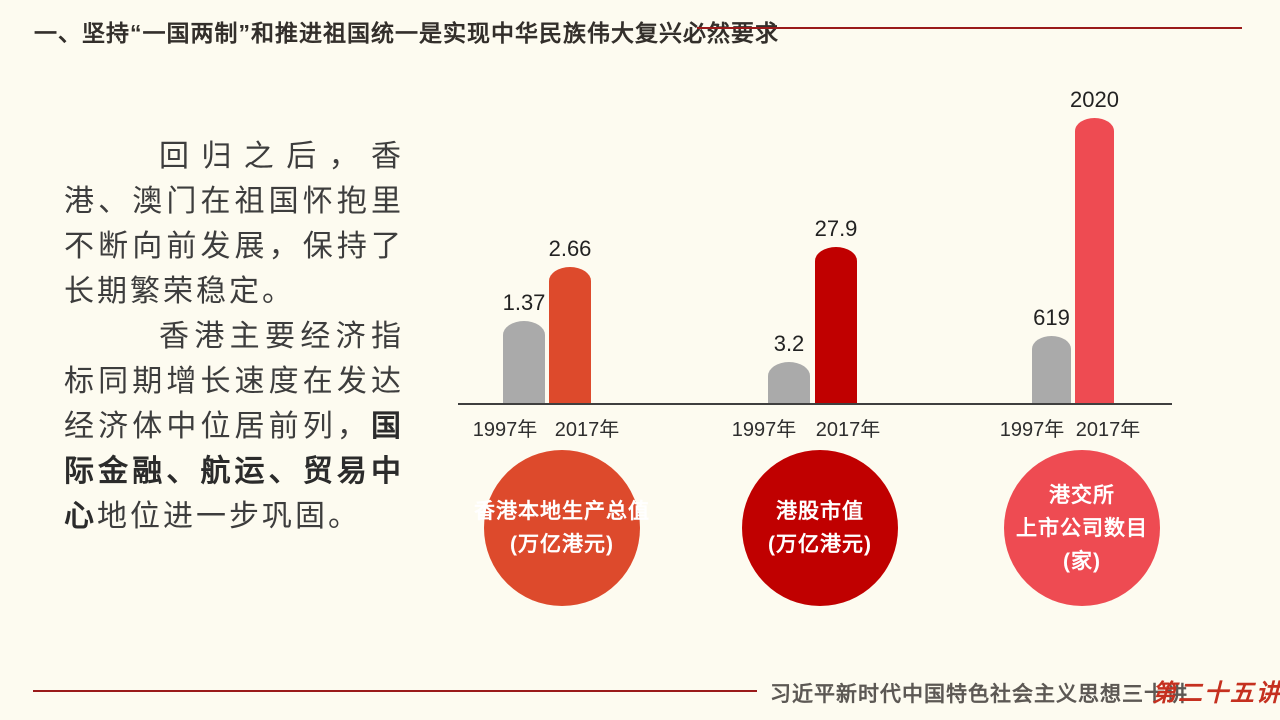 The width and height of the screenshot is (1280, 720). Describe the element at coordinates (1051, 317) in the screenshot. I see `bar-value-label-1997: 619` at that location.